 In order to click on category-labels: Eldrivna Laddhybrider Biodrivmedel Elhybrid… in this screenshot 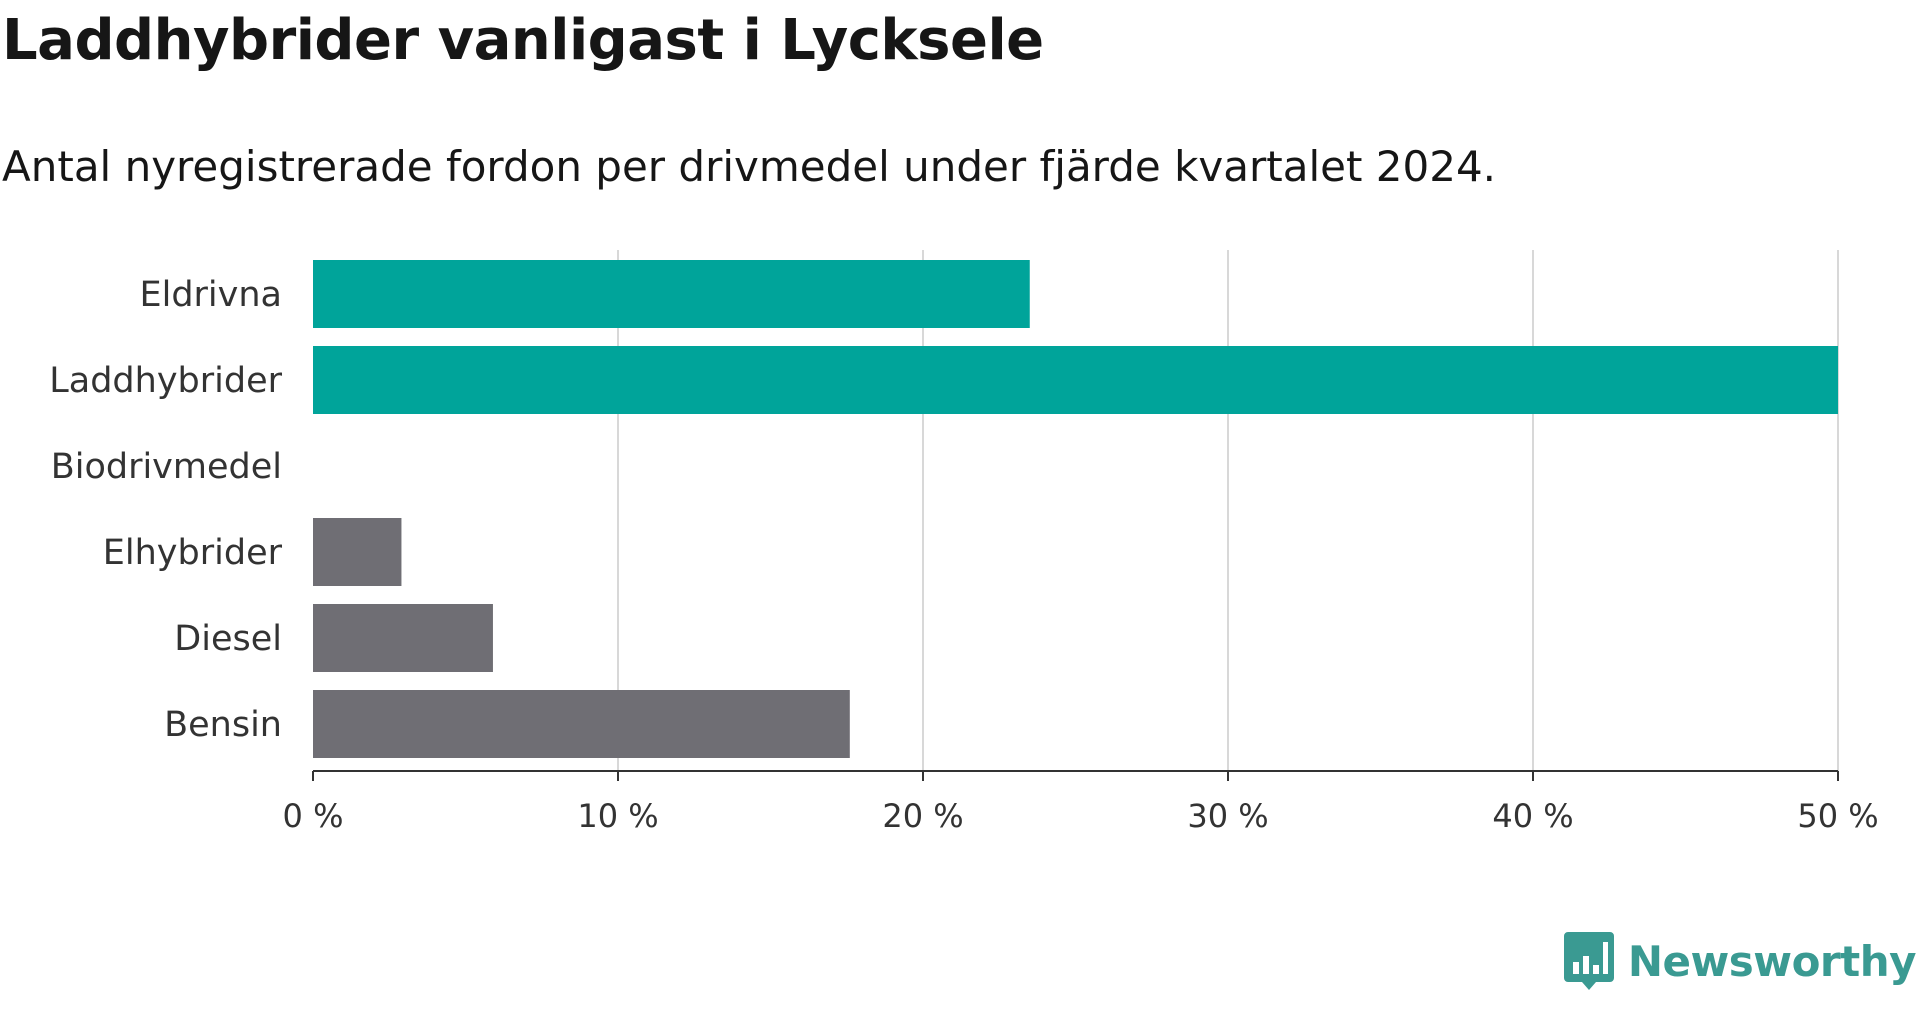, I will do `click(165, 510)`.